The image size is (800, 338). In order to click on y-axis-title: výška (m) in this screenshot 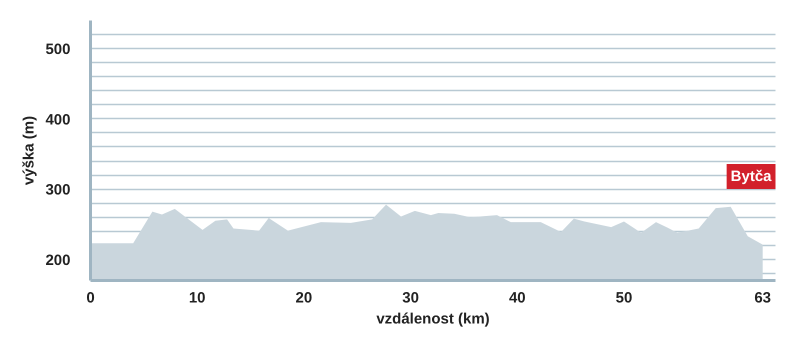, I will do `click(29, 151)`.